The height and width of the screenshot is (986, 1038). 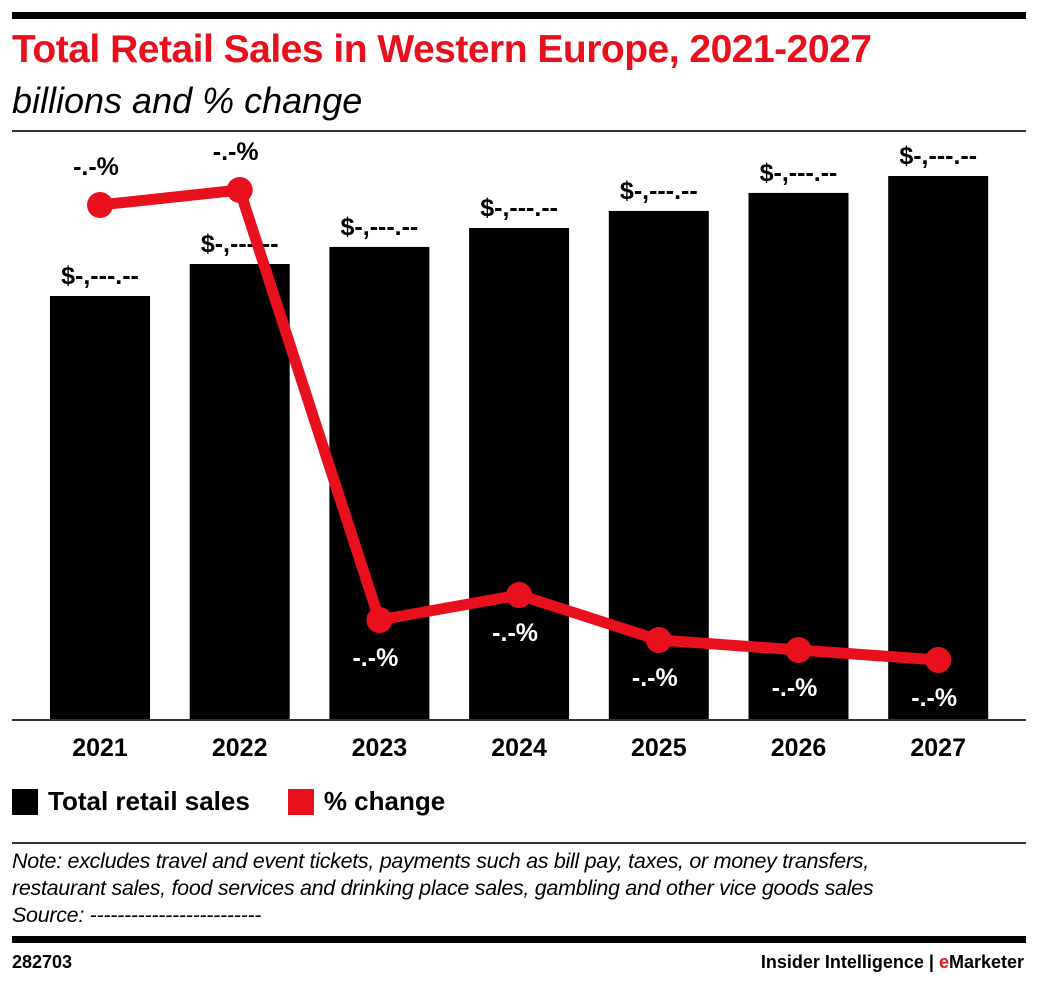 I want to click on change-label-2021: -.-%, so click(x=96, y=167).